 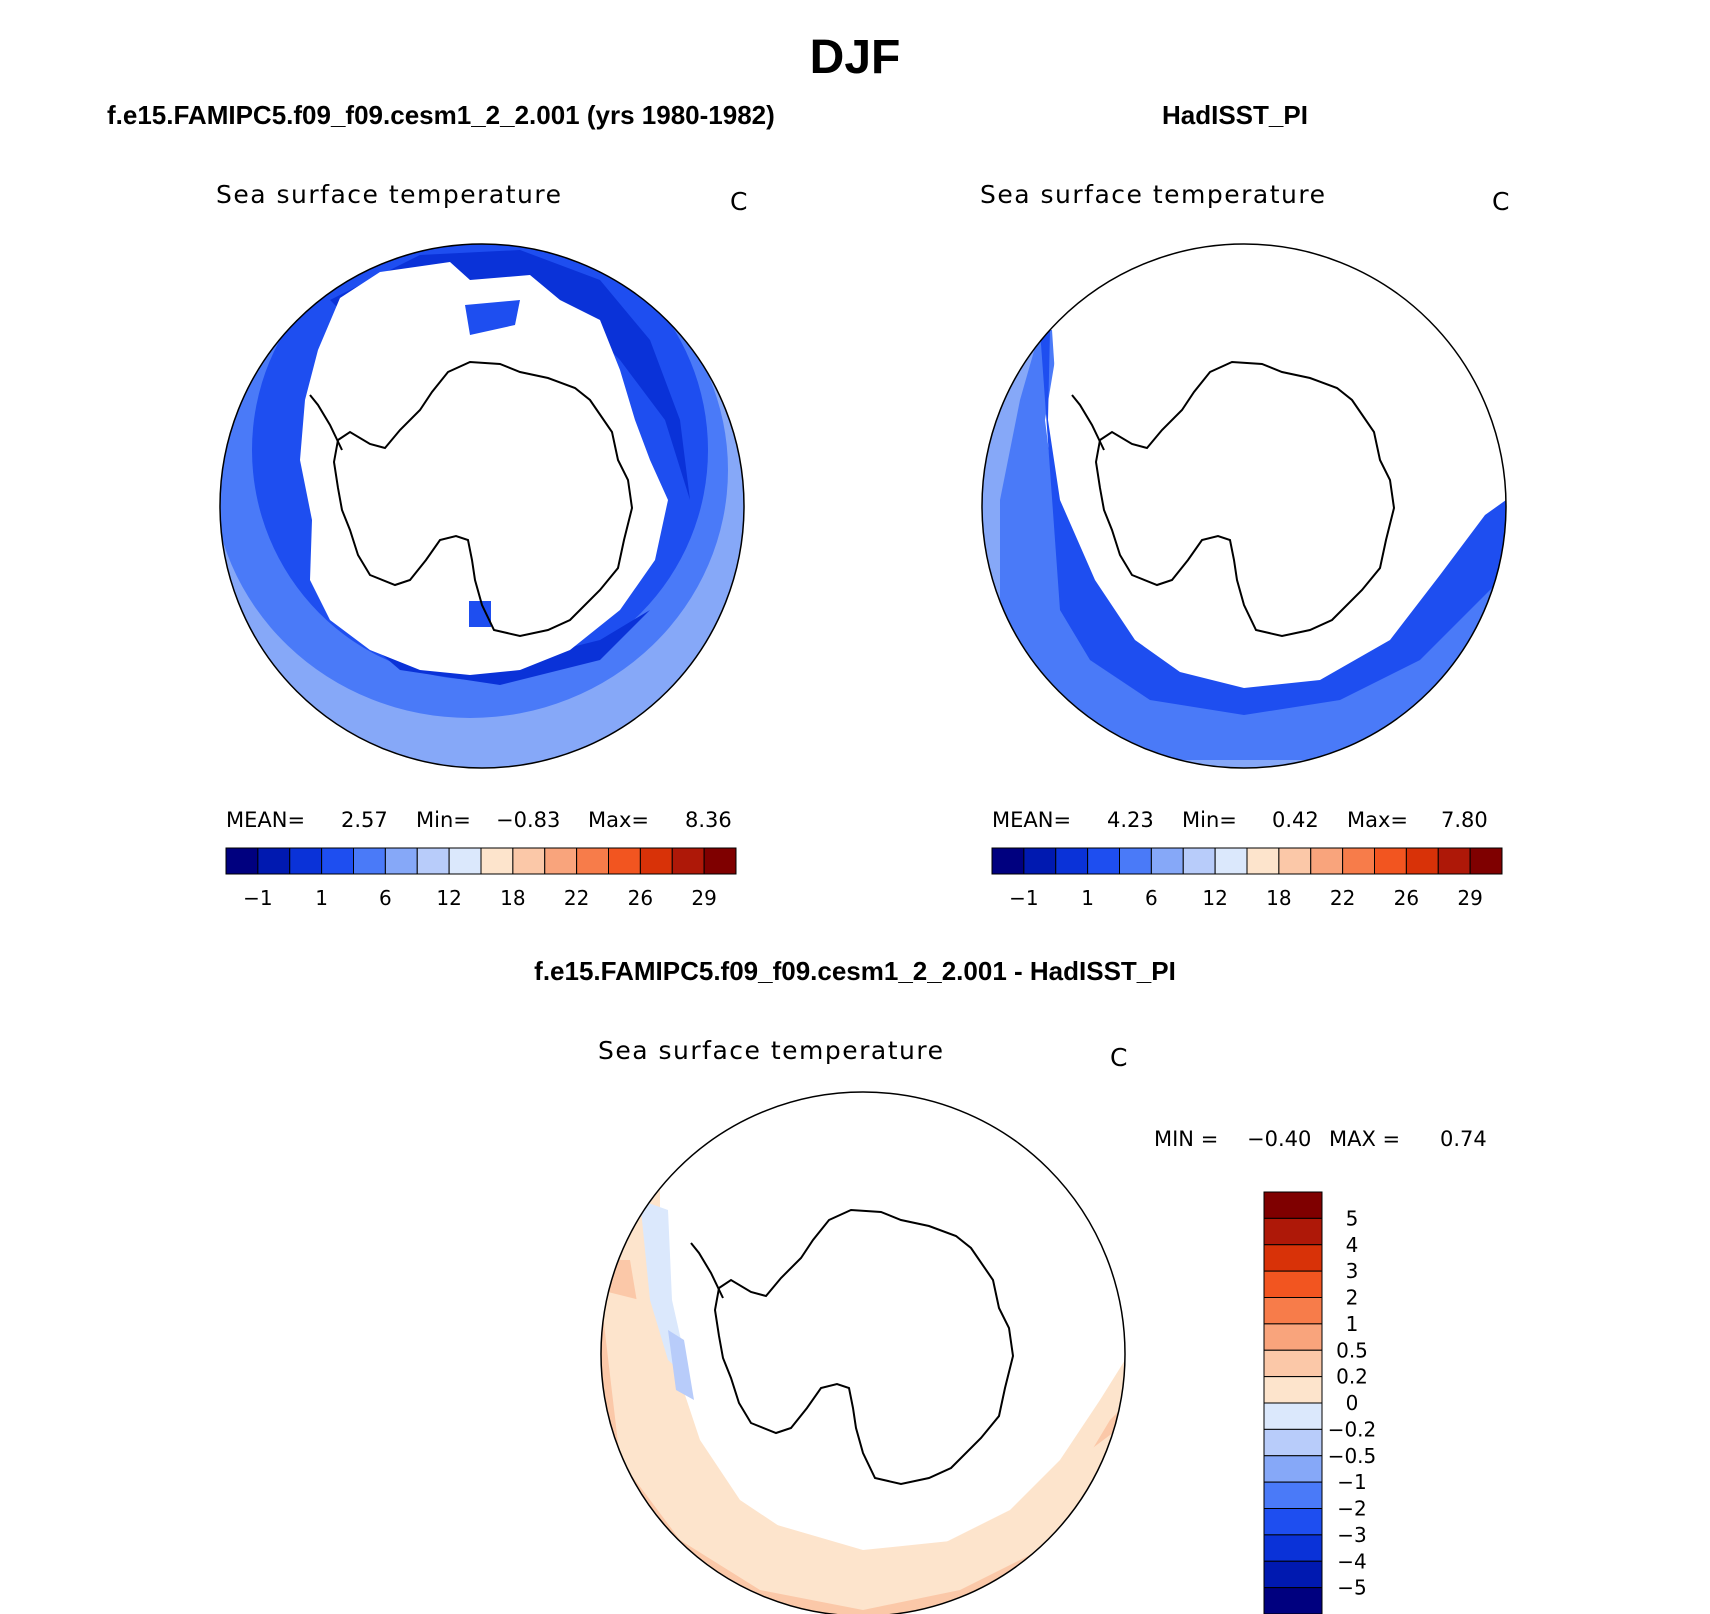 I want to click on colorbar-obs-tick-label: −1, so click(x=1023, y=898).